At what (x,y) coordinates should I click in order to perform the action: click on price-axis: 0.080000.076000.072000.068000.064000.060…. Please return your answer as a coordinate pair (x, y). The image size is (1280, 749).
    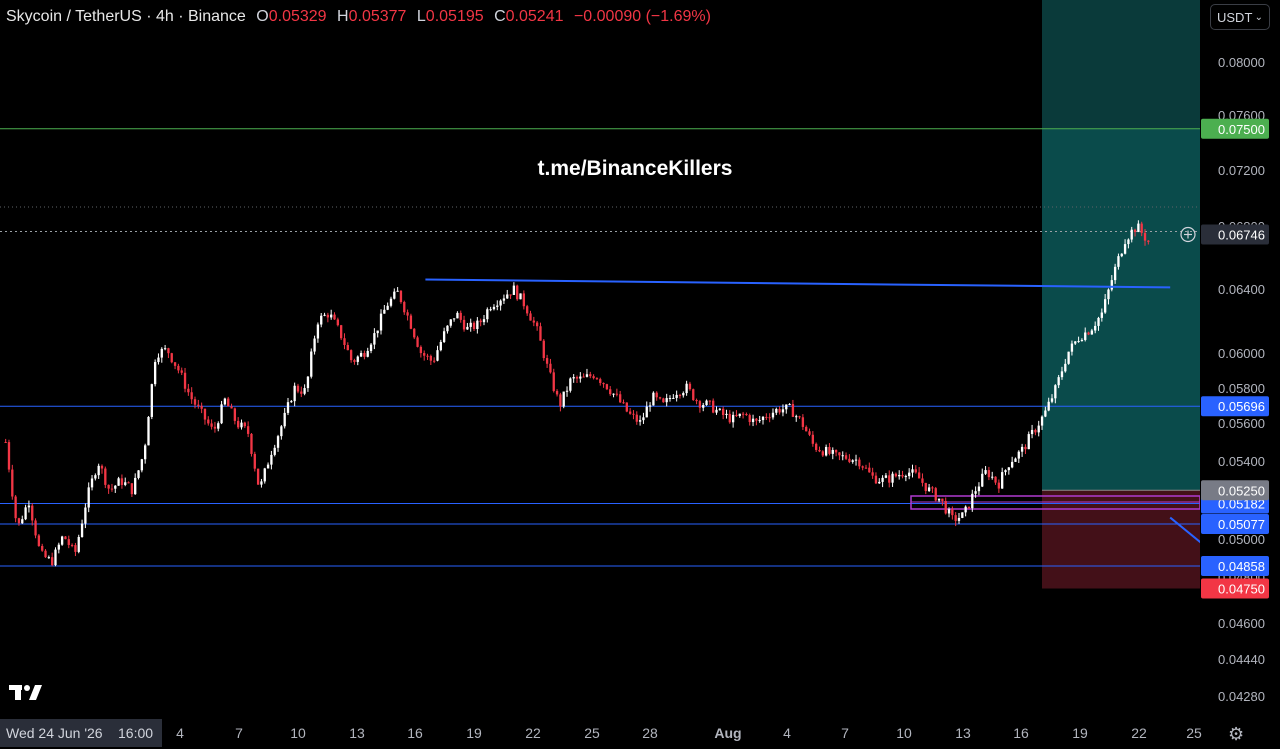
    Looking at the image, I should click on (1230, 374).